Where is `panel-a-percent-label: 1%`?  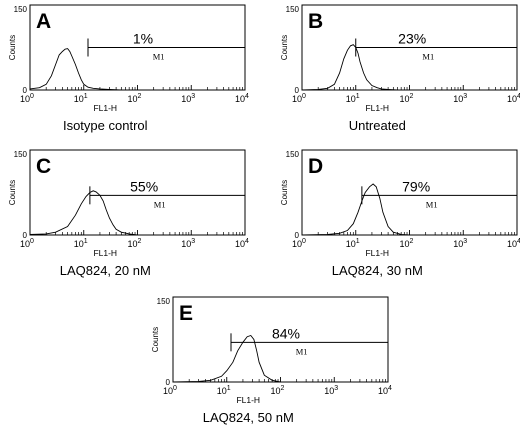
panel-a-percent-label: 1% is located at coordinates (143, 39).